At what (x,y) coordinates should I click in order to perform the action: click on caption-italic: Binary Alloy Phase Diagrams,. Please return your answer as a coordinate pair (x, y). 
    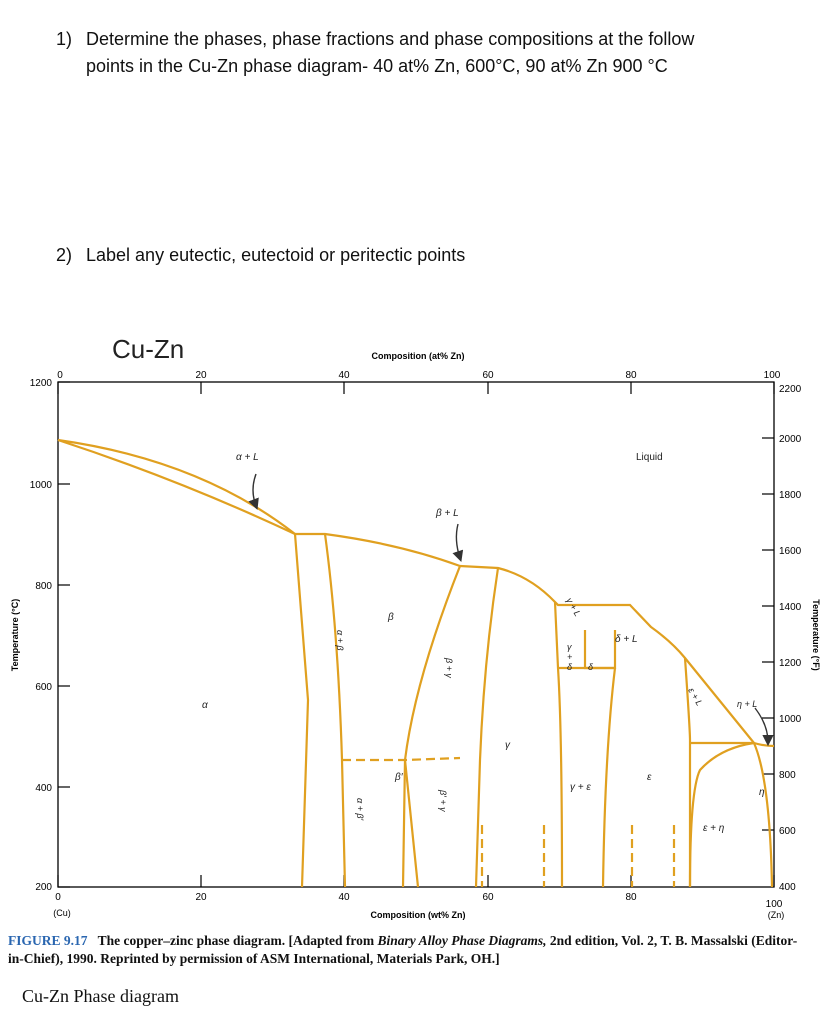
    Looking at the image, I should click on (462, 940).